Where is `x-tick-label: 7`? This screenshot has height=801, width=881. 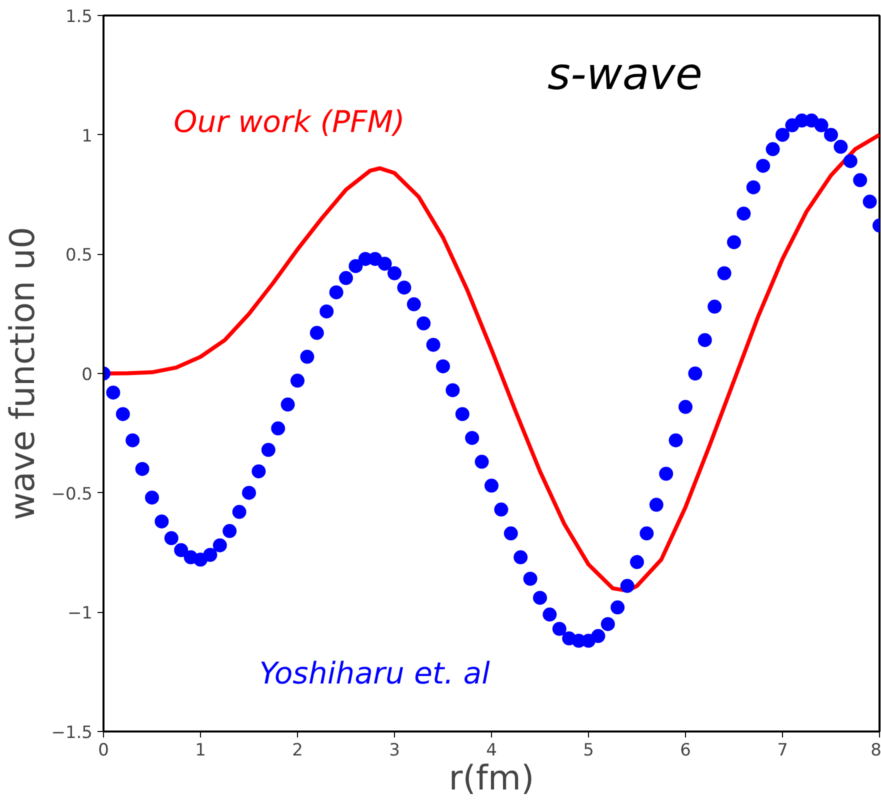 x-tick-label: 7 is located at coordinates (782, 750).